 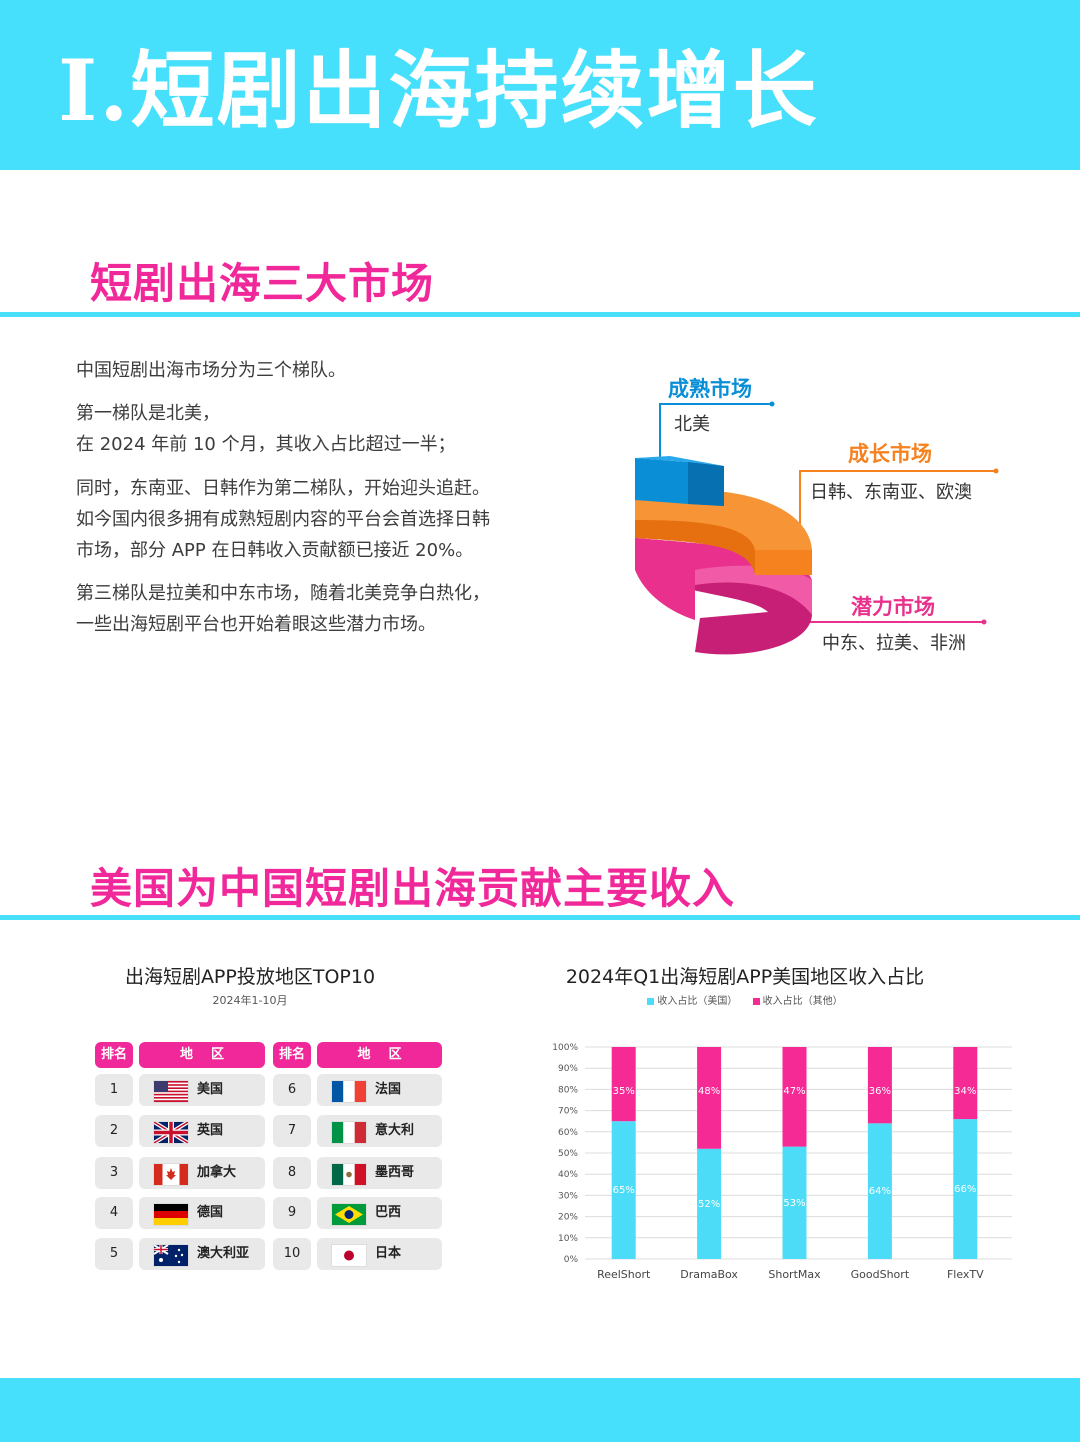 I want to click on paragraph-line: 第一梯队是北美，, so click(x=148, y=413).